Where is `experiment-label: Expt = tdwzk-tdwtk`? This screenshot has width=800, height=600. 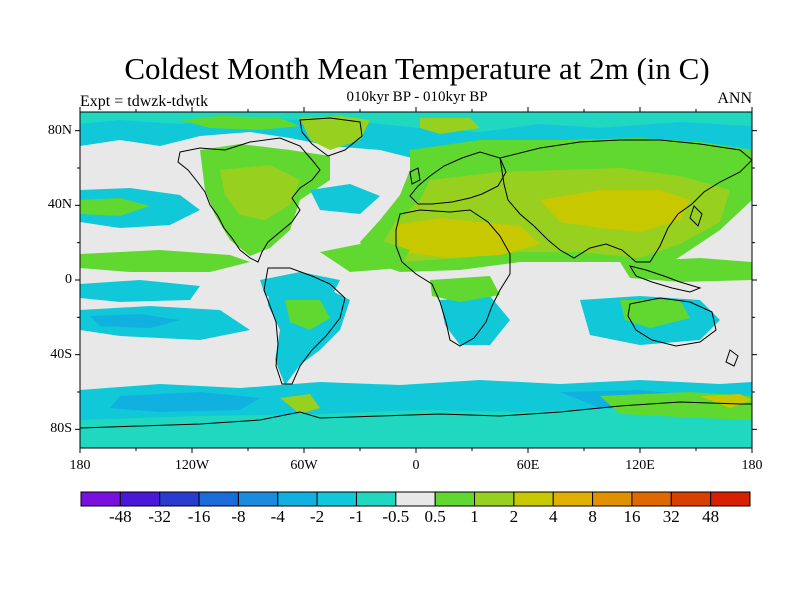
experiment-label: Expt = tdwzk-tdwtk is located at coordinates (144, 101).